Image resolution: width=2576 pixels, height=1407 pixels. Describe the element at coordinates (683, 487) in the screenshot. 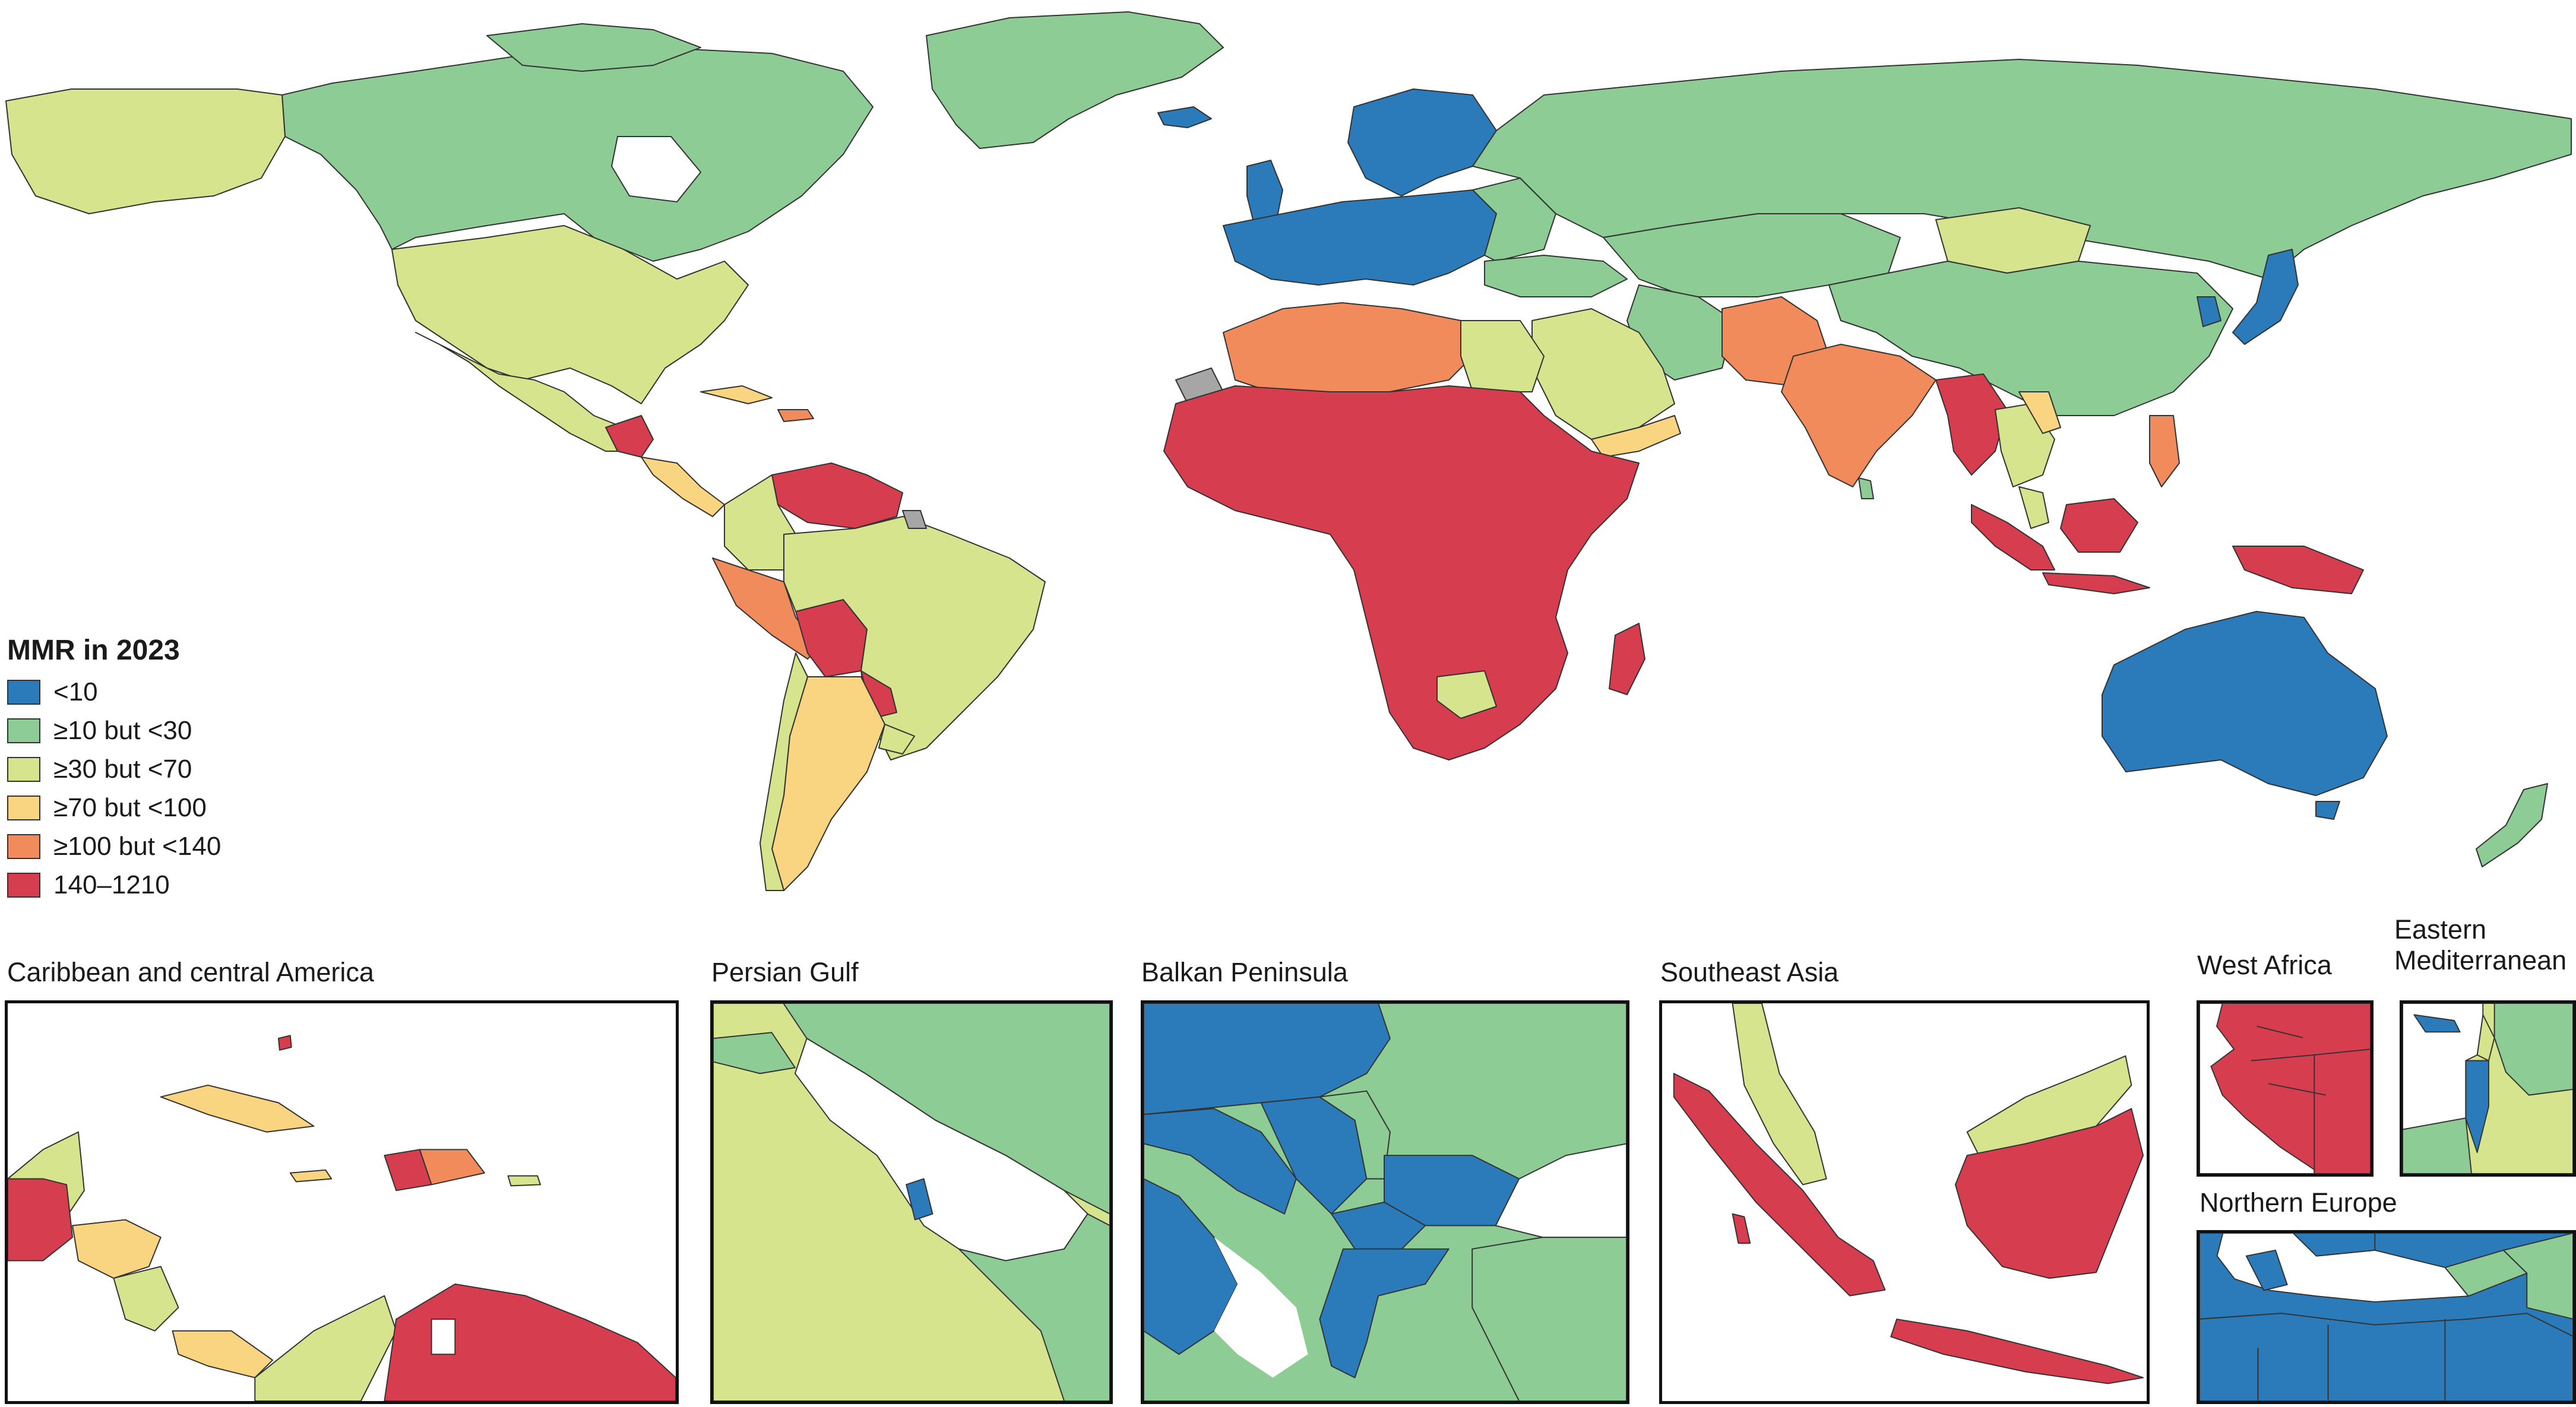

I see `region-central-america-south` at that location.